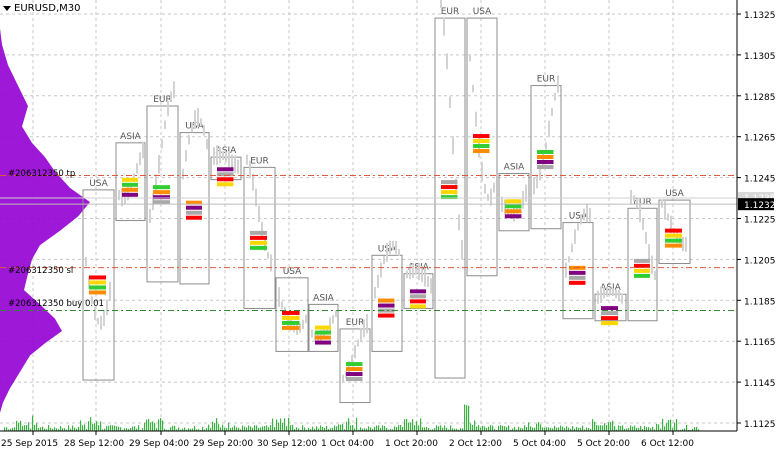 This screenshot has width=780, height=456. I want to click on bid-price-tag, so click(756, 204).